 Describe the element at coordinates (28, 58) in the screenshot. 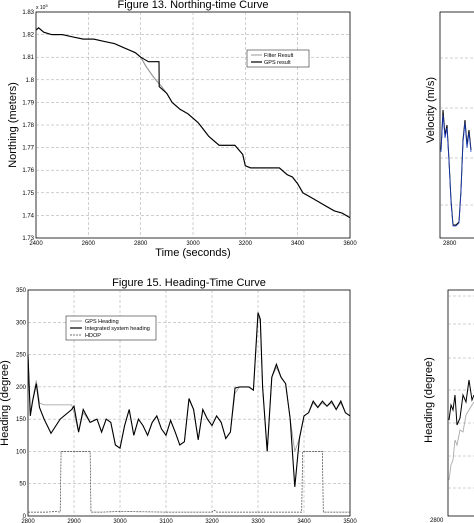

I see `y-tick-label: 1.81` at that location.